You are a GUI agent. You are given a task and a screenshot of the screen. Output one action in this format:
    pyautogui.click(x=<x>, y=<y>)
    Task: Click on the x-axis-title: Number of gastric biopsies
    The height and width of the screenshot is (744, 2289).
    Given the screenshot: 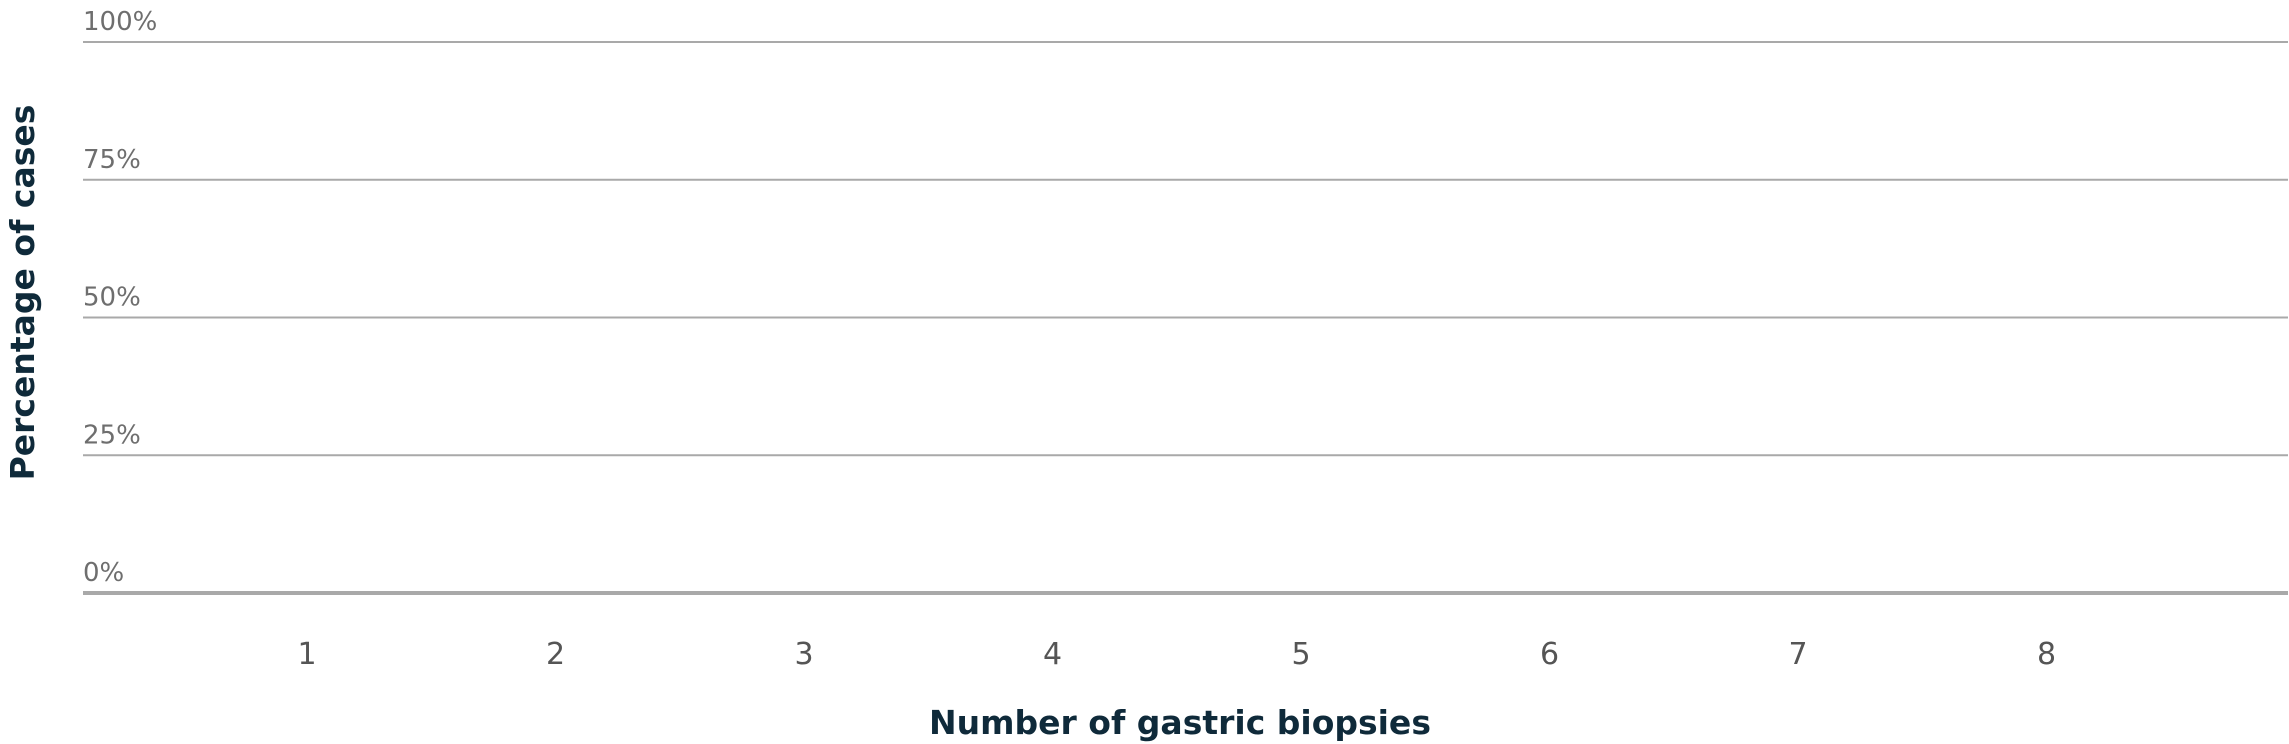 What is the action you would take?
    pyautogui.click(x=1180, y=722)
    